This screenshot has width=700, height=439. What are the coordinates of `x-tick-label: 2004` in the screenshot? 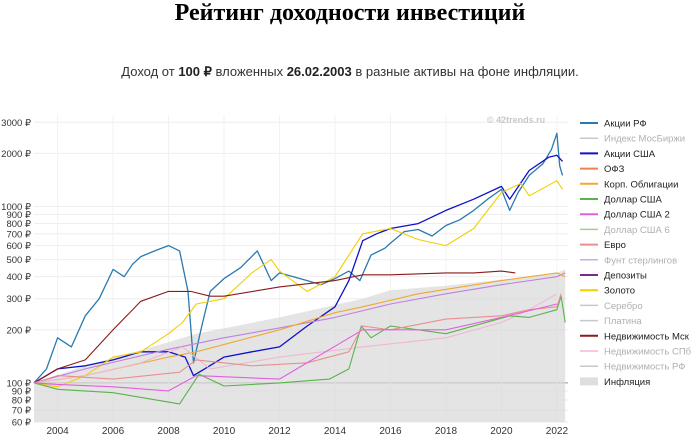 It's located at (57, 431).